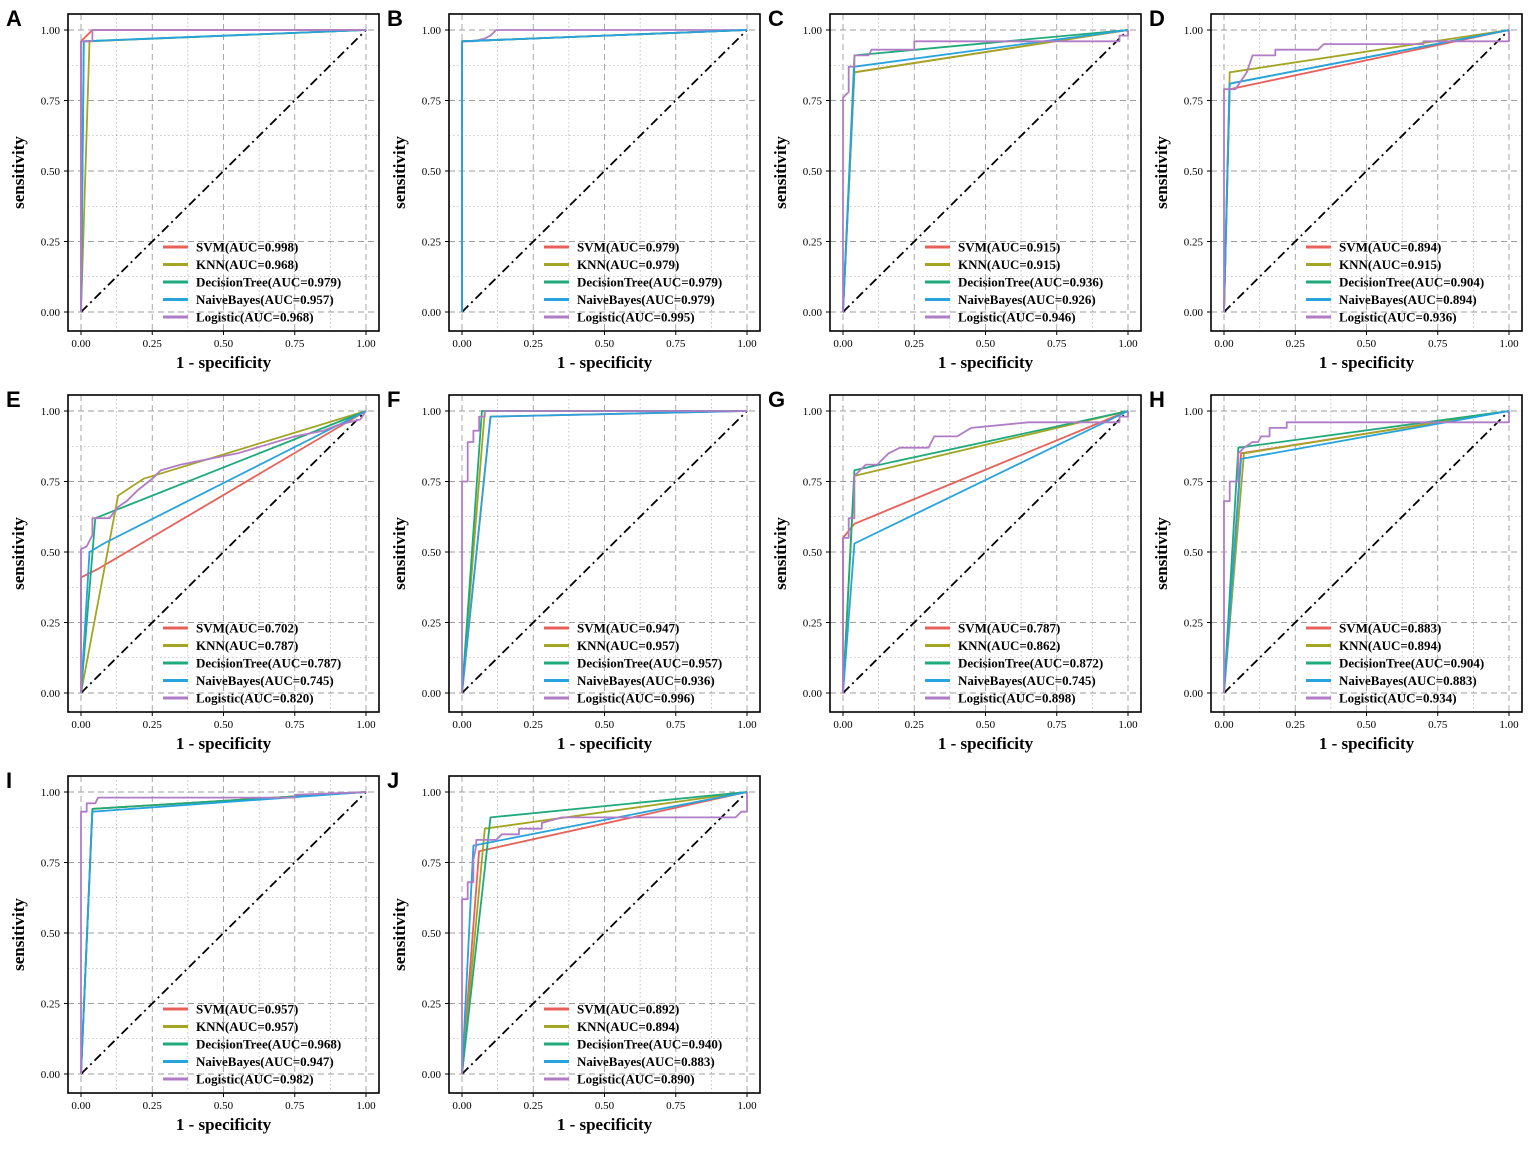 The image size is (1535, 1155). Describe the element at coordinates (1390, 247) in the screenshot. I see `legend-label-svm: SVM(AUC=0.894)` at that location.